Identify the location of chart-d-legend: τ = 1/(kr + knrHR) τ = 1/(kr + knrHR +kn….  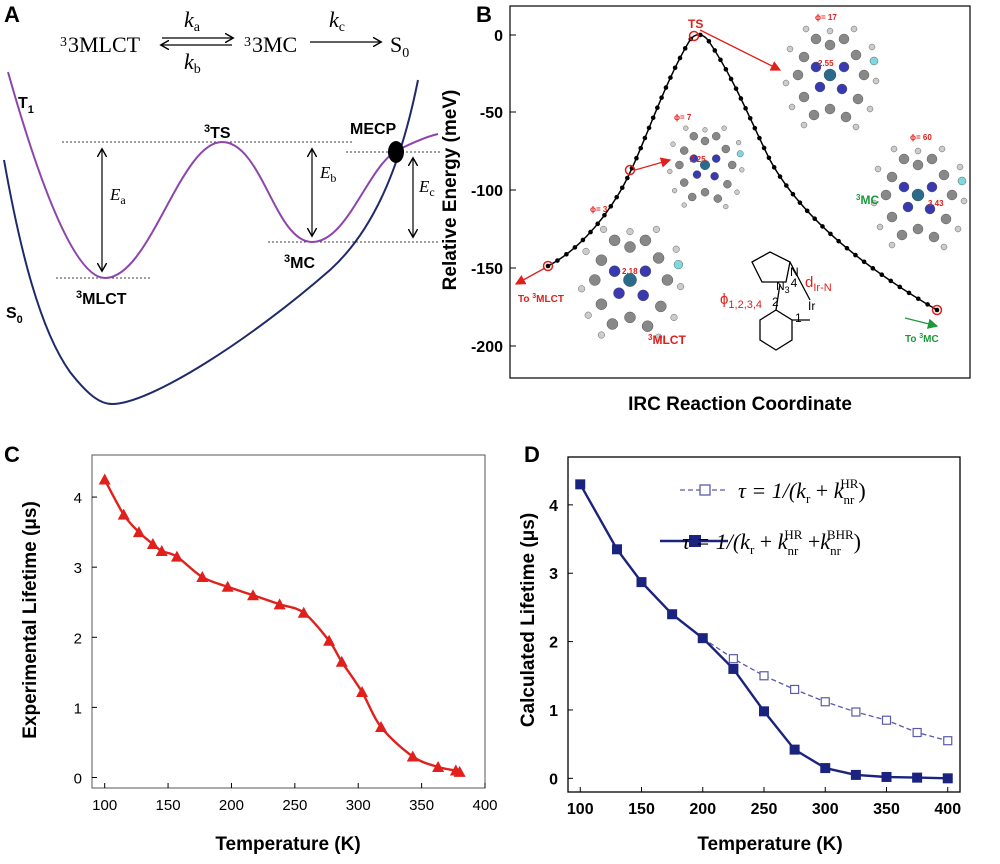
(763, 517).